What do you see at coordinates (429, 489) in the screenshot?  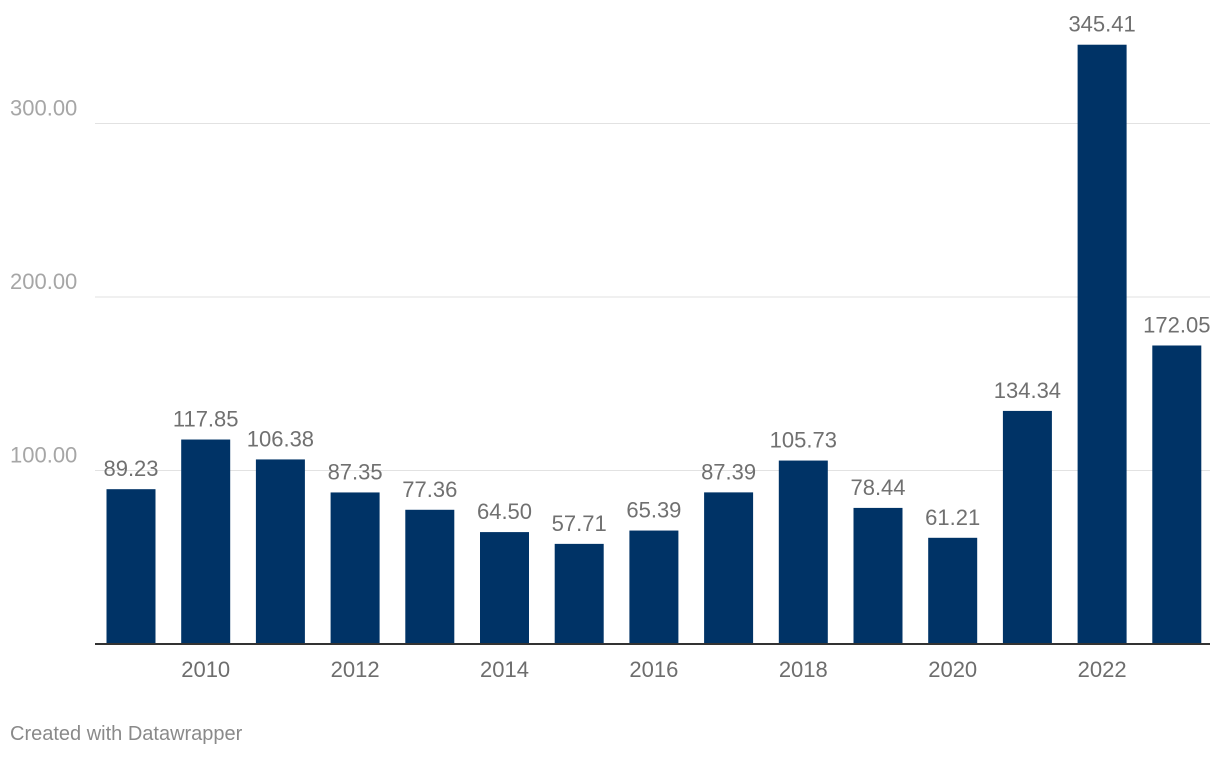 I see `data-label-2013: 77.36` at bounding box center [429, 489].